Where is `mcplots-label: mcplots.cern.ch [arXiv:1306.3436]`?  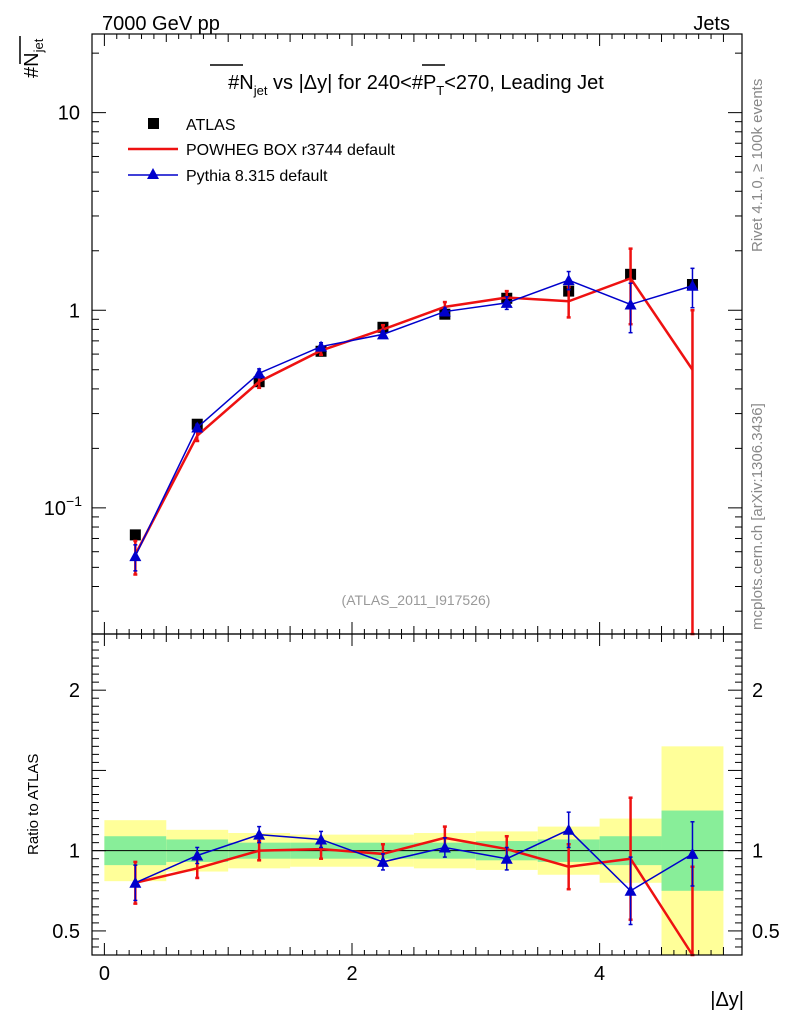
mcplots-label: mcplots.cern.ch [arXiv:1306.3436] is located at coordinates (757, 516).